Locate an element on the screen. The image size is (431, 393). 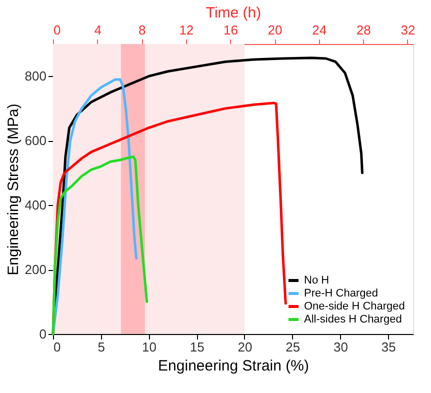
y-tick-label: 400 is located at coordinates (35, 205).